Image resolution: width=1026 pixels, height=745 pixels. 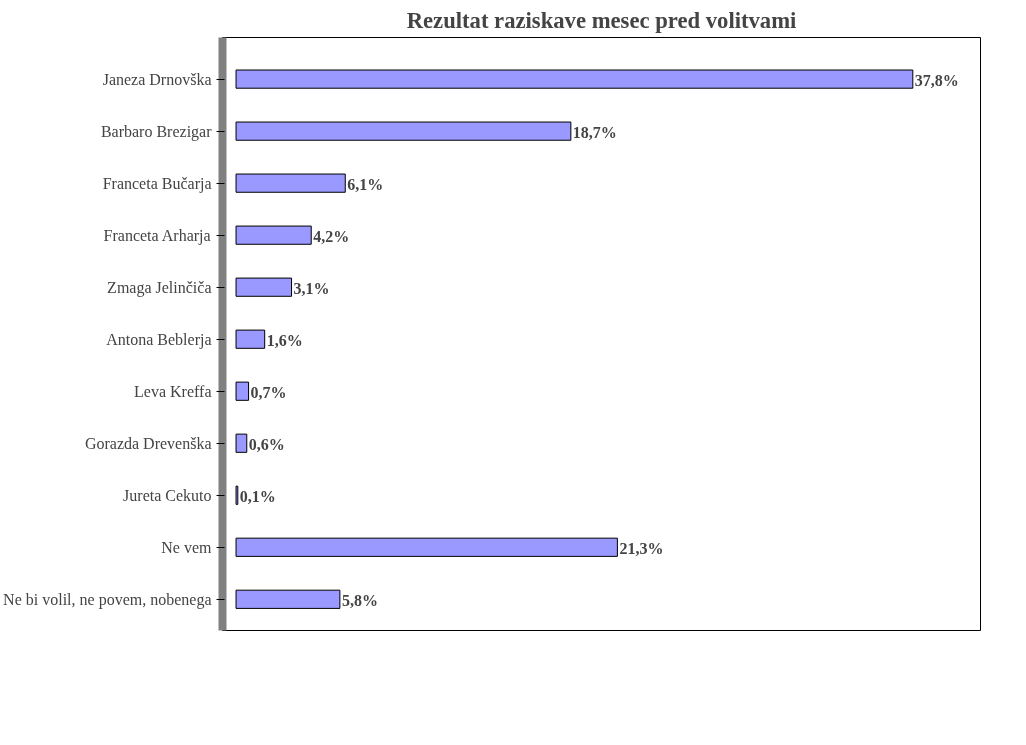 What do you see at coordinates (641, 549) in the screenshot?
I see `data-label: 21,3%` at bounding box center [641, 549].